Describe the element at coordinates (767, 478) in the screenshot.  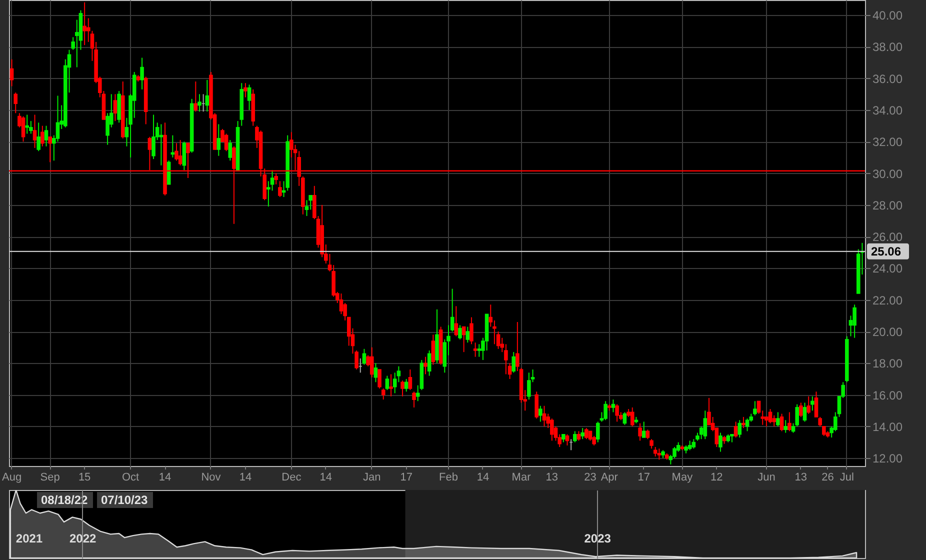
I see `x-tick-label: Jun` at that location.